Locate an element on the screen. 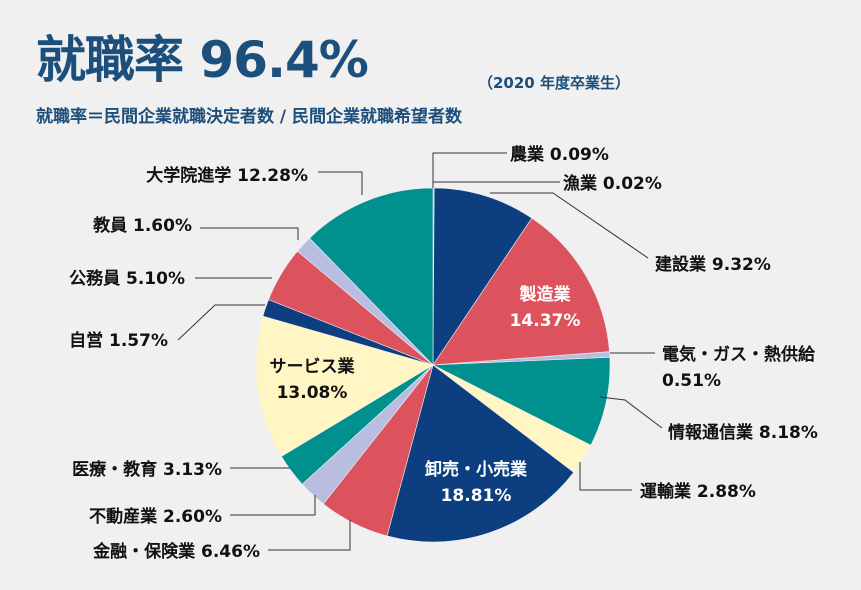 This screenshot has height=590, width=861. formula-note: 就職率＝民間企業就職決定者数 / 民間企業就職希望者数 is located at coordinates (249, 117).